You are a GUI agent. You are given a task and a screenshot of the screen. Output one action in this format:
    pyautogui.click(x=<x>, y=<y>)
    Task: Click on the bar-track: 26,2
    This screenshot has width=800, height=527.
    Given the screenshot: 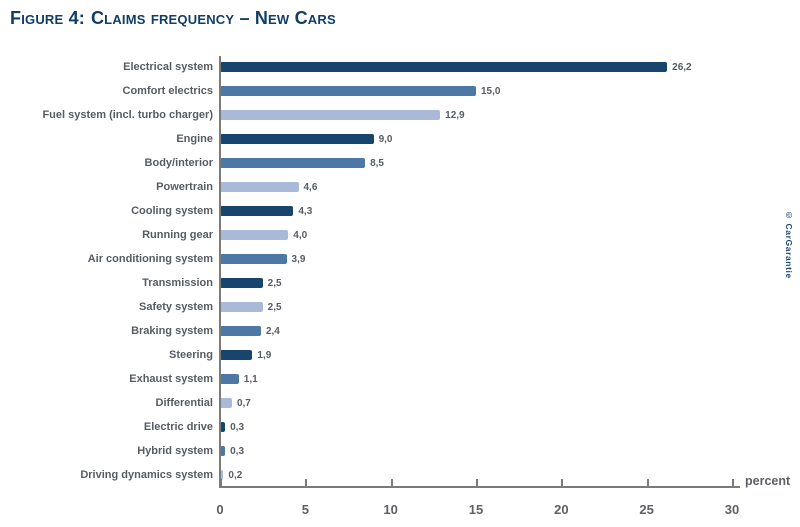 What is the action you would take?
    pyautogui.click(x=476, y=67)
    